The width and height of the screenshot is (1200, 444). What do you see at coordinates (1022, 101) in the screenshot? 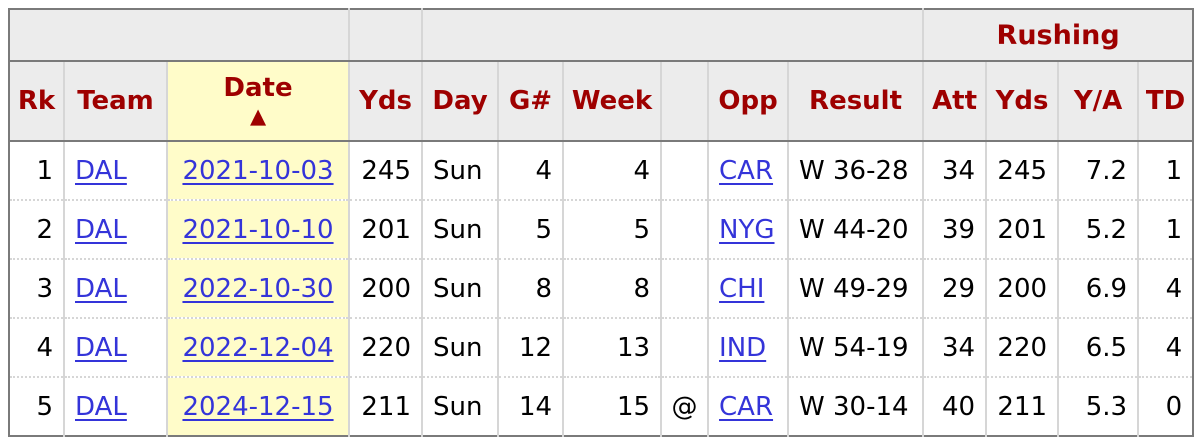
I see `header-rush-yds: Yds` at bounding box center [1022, 101].